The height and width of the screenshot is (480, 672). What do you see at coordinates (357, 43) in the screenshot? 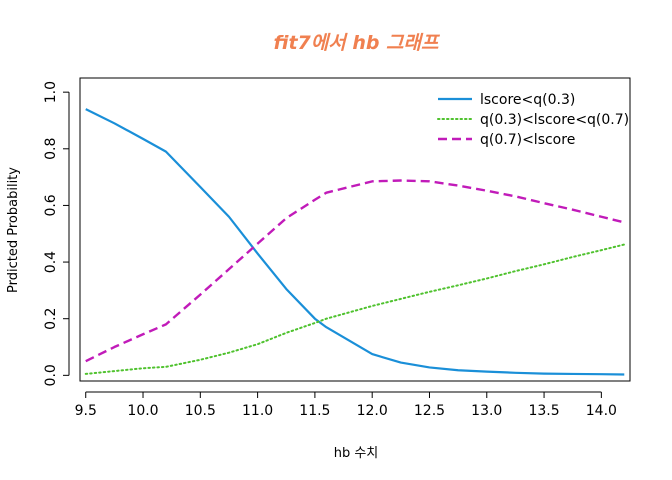
I see `chart-title: fit7에서 hb 그래프` at bounding box center [357, 43].